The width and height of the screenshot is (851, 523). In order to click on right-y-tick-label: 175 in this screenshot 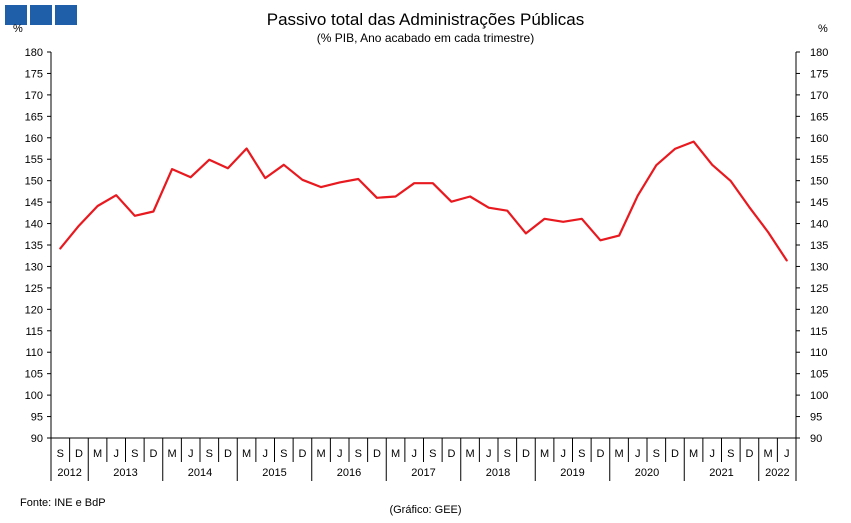, I will do `click(819, 74)`.